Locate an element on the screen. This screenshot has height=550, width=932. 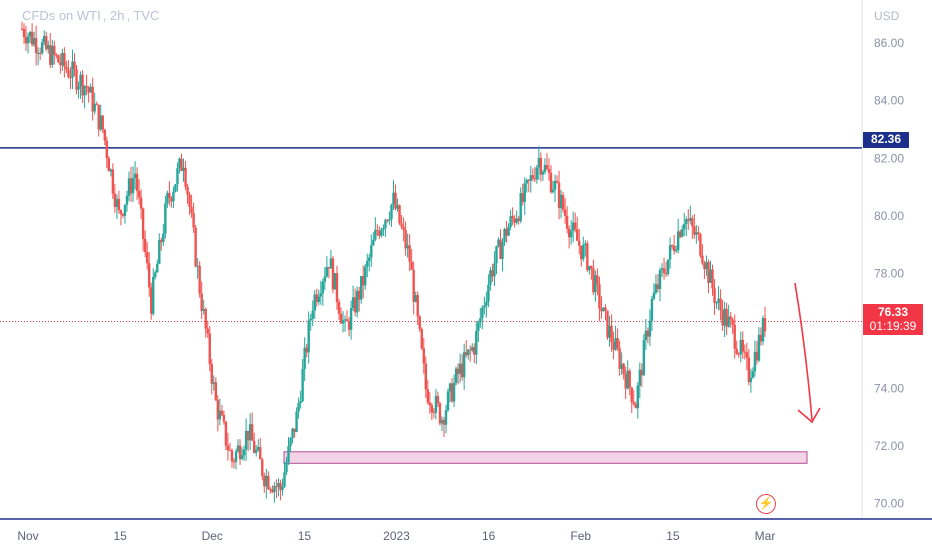
x-tick-label: 15 is located at coordinates (305, 536).